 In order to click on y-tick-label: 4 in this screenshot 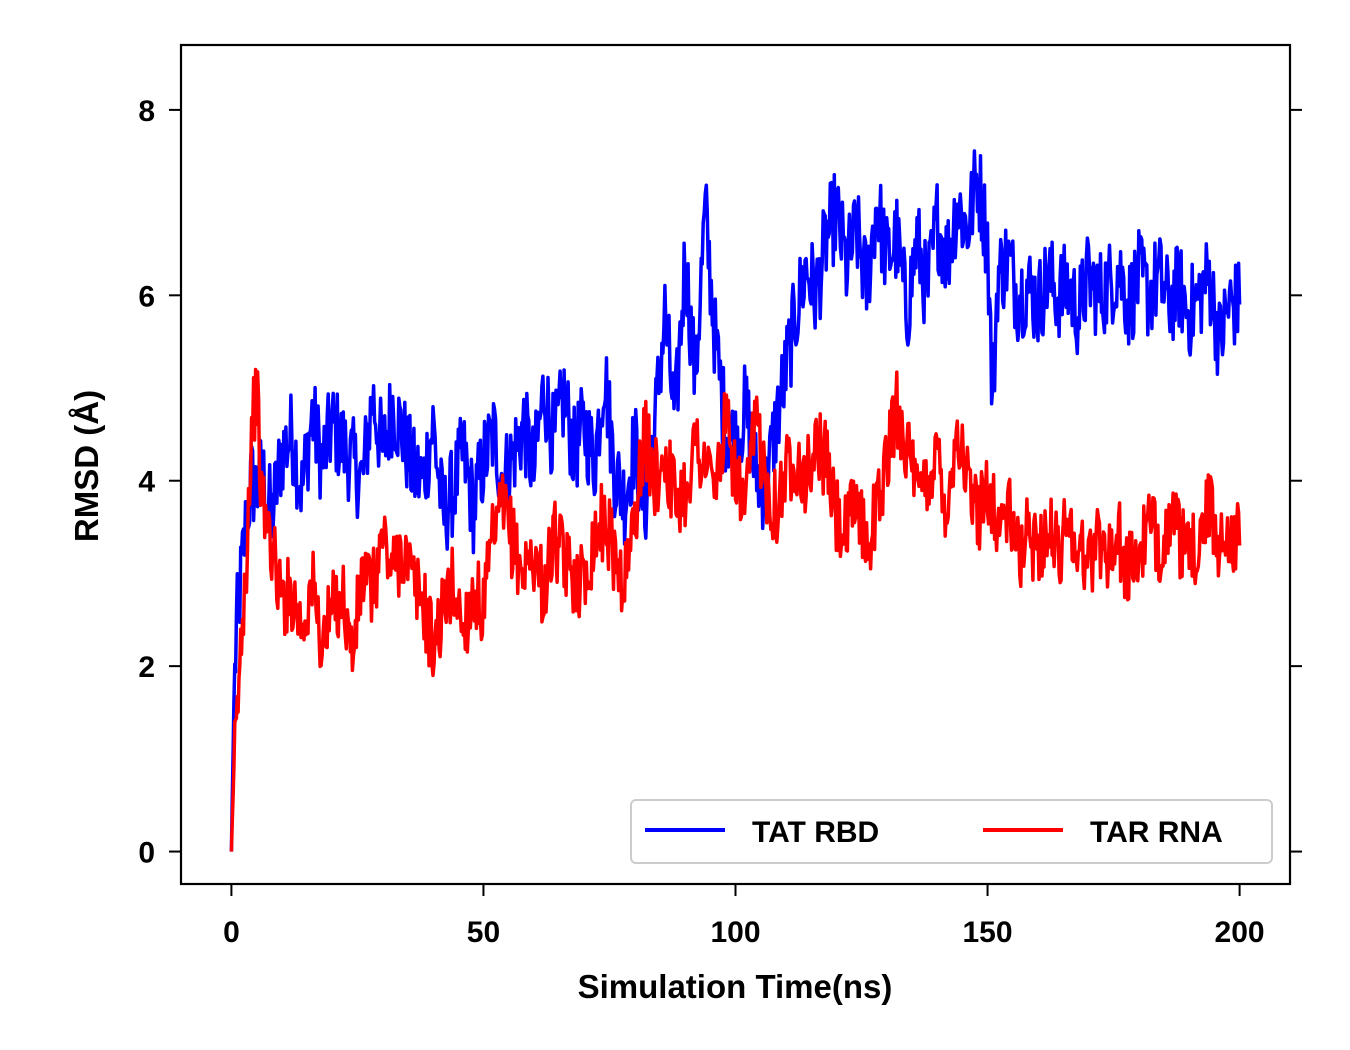, I will do `click(146, 482)`.